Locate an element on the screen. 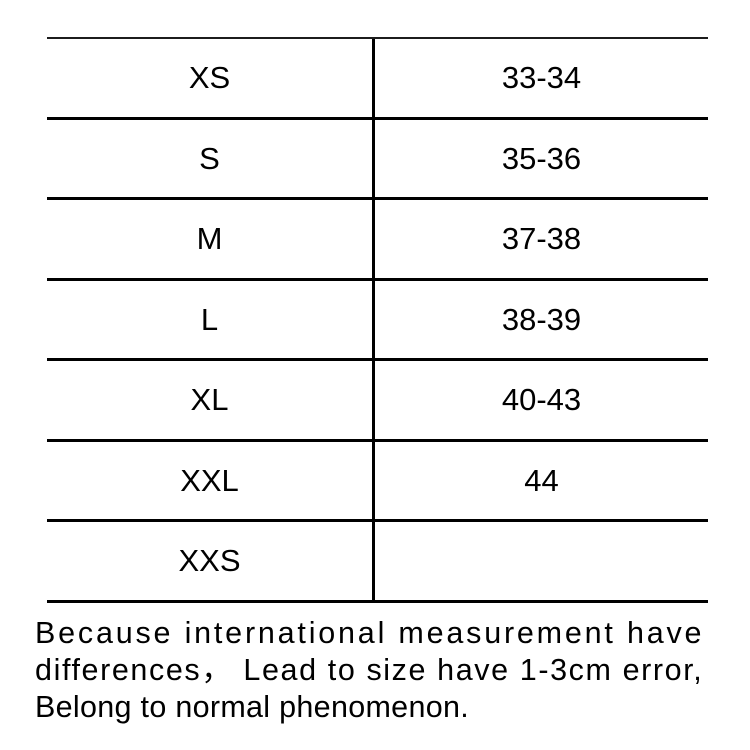 This screenshot has width=750, height=750. measurement-cell: 35-36 is located at coordinates (541, 158).